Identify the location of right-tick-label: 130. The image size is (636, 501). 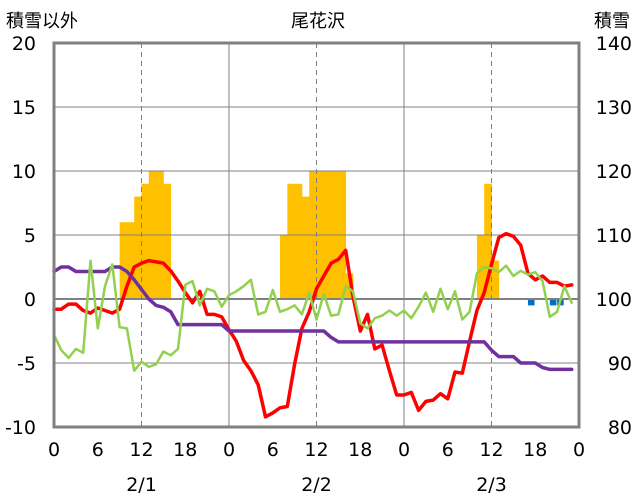
(614, 108).